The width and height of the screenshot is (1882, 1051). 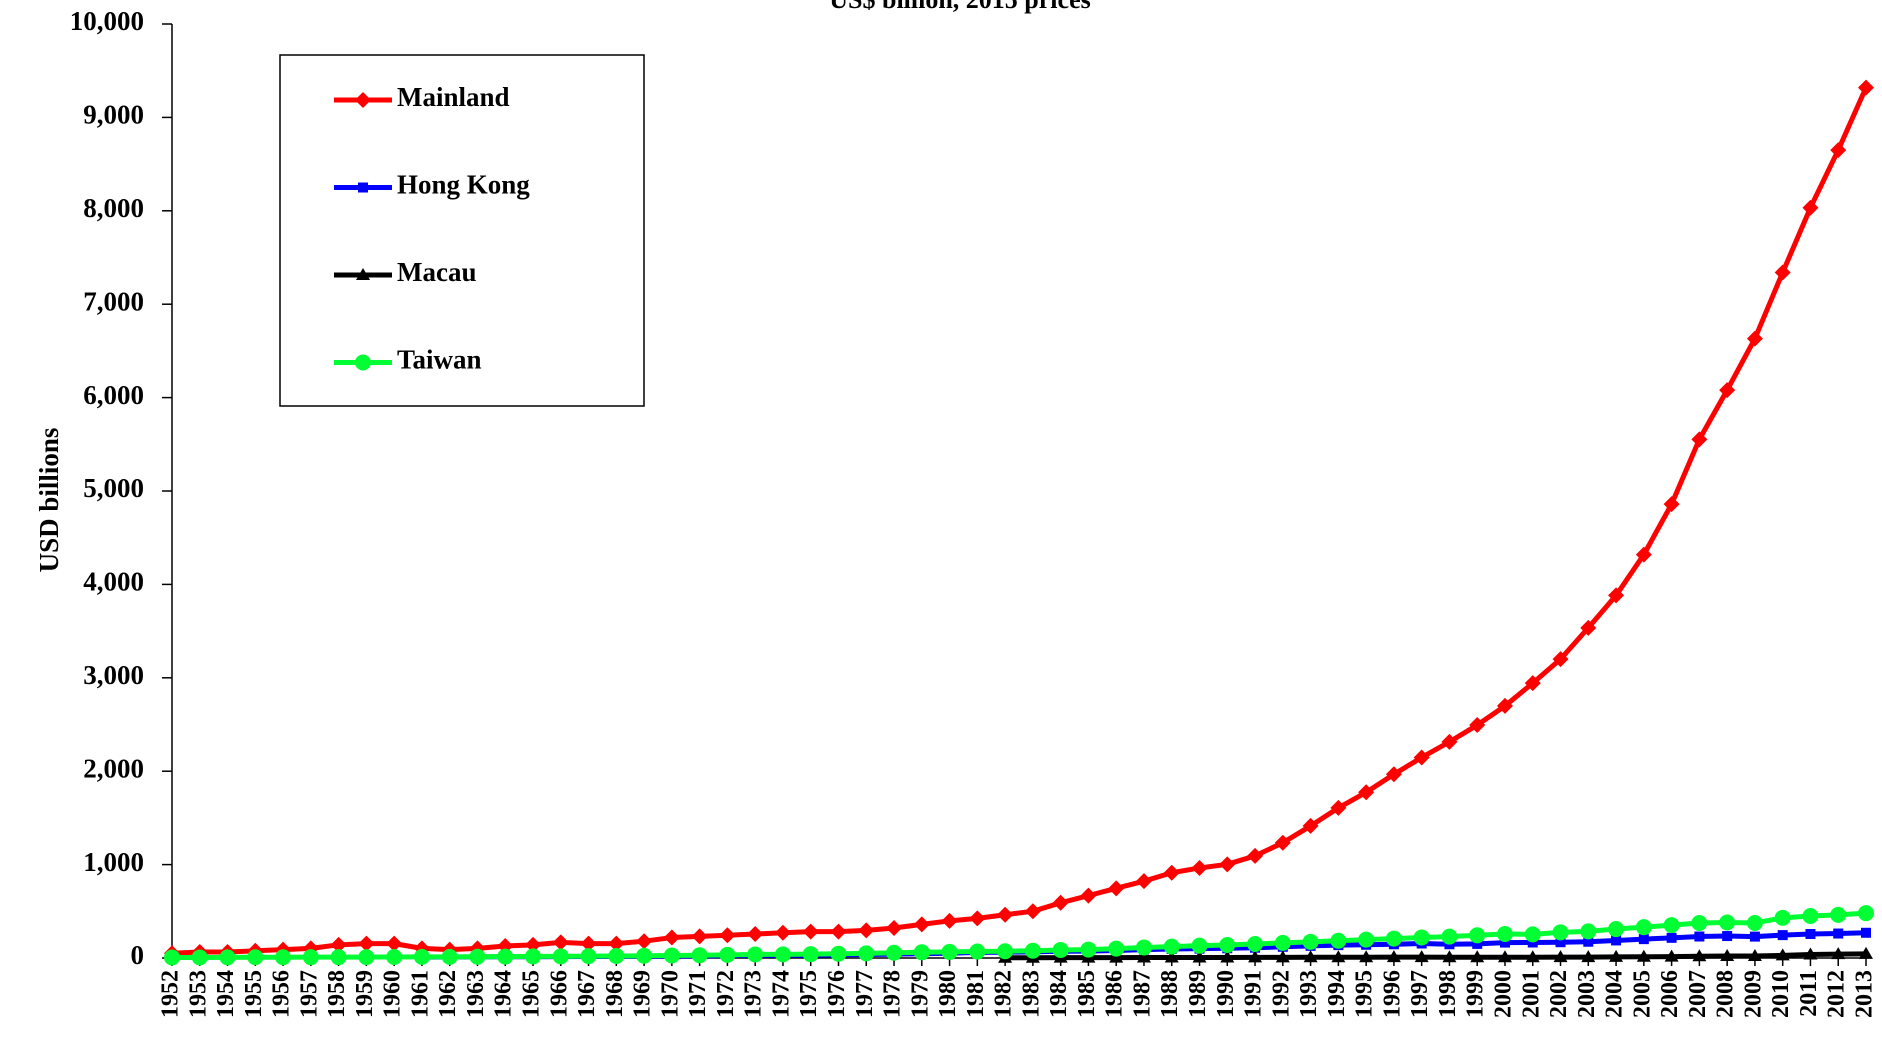 What do you see at coordinates (393, 994) in the screenshot?
I see `x-tick-label: 1960` at bounding box center [393, 994].